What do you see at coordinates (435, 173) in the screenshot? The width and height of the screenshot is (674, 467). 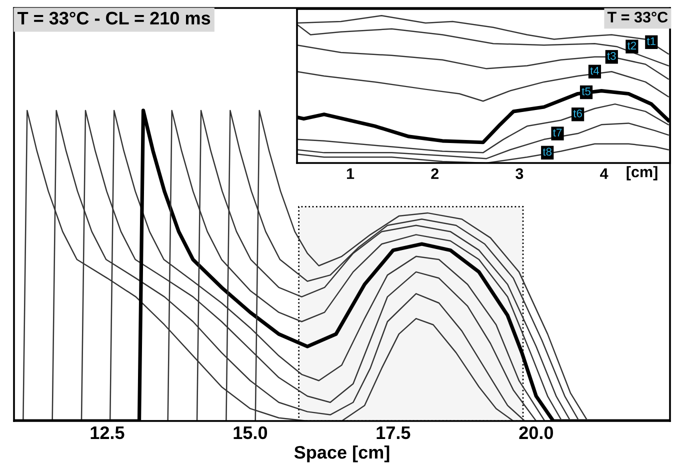 I see `x-tick-label: 2` at bounding box center [435, 173].